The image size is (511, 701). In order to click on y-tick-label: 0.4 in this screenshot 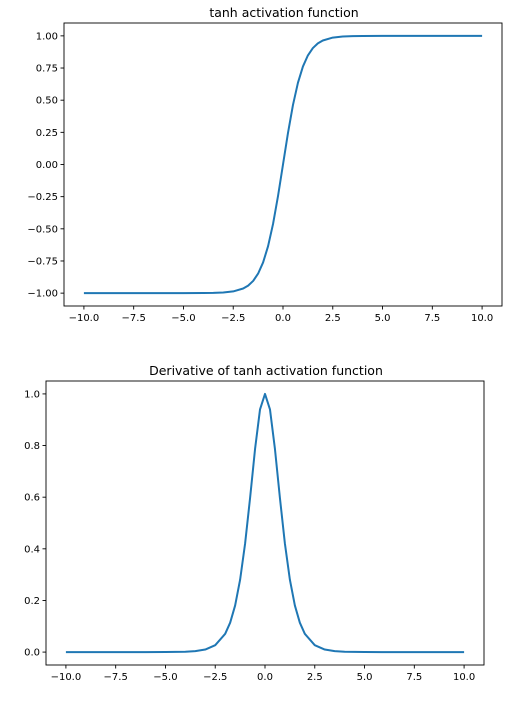, I will do `click(32, 549)`.